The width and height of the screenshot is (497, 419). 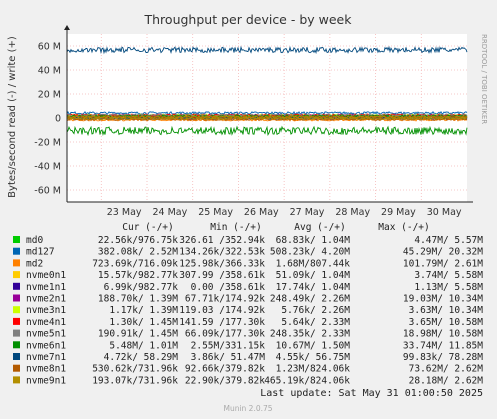 I want to click on x-tick-label: 25 May, so click(x=215, y=212).